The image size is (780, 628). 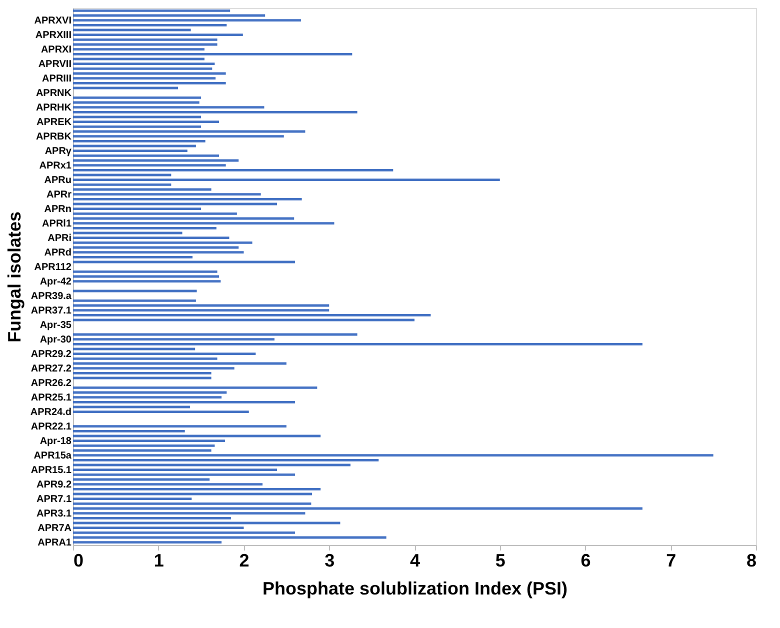 I want to click on y-tick-label: APRXVI, so click(x=53, y=20).